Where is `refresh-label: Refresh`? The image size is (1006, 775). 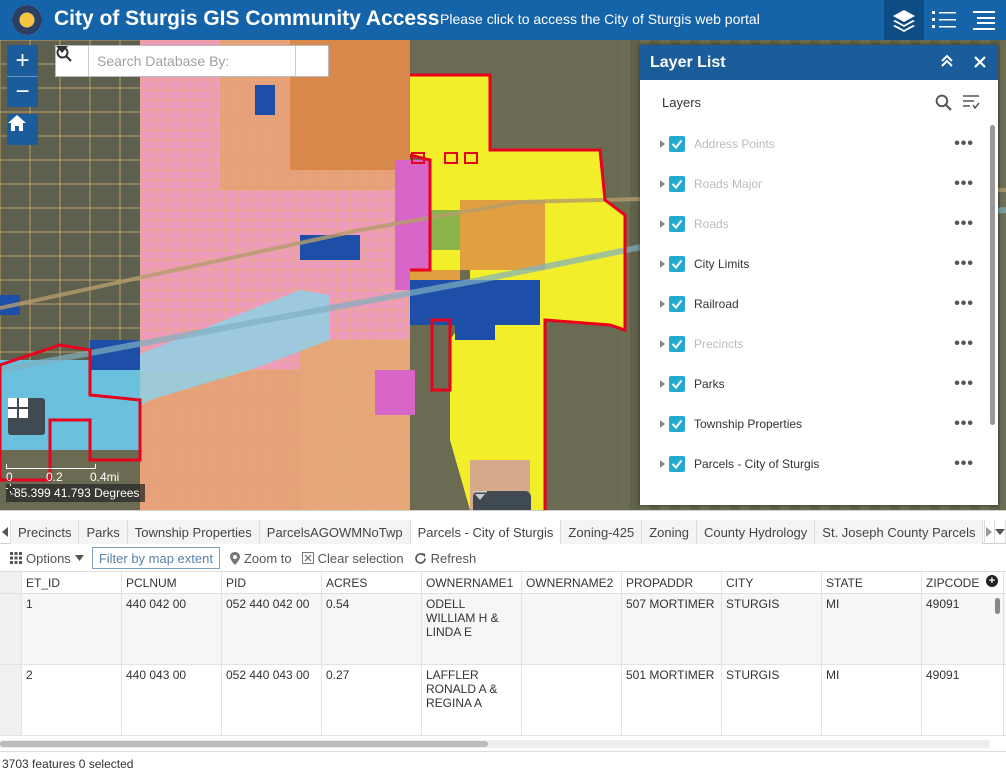
refresh-label: Refresh is located at coordinates (453, 558).